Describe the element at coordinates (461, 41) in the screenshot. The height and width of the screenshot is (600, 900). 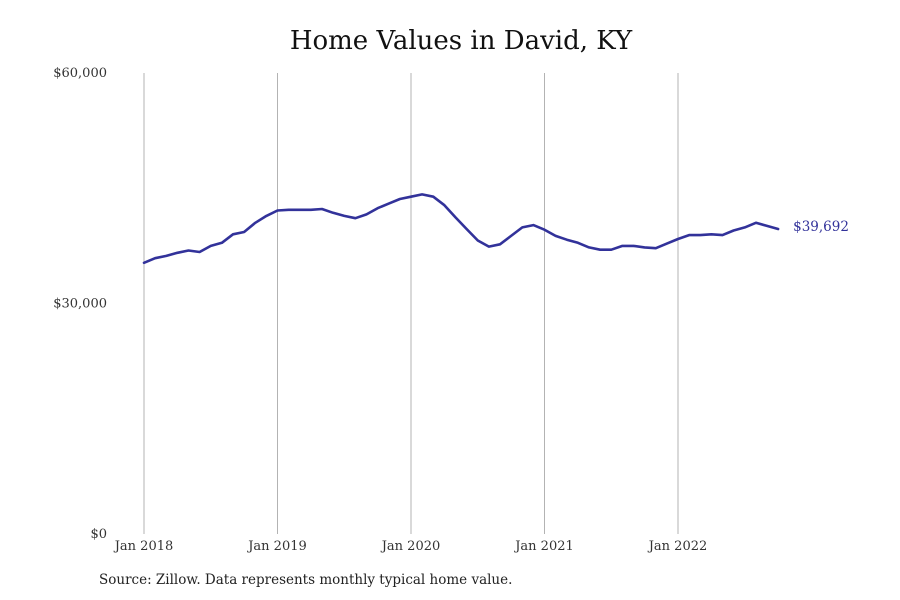
I see `chart-title: Home Values in David, KY` at that location.